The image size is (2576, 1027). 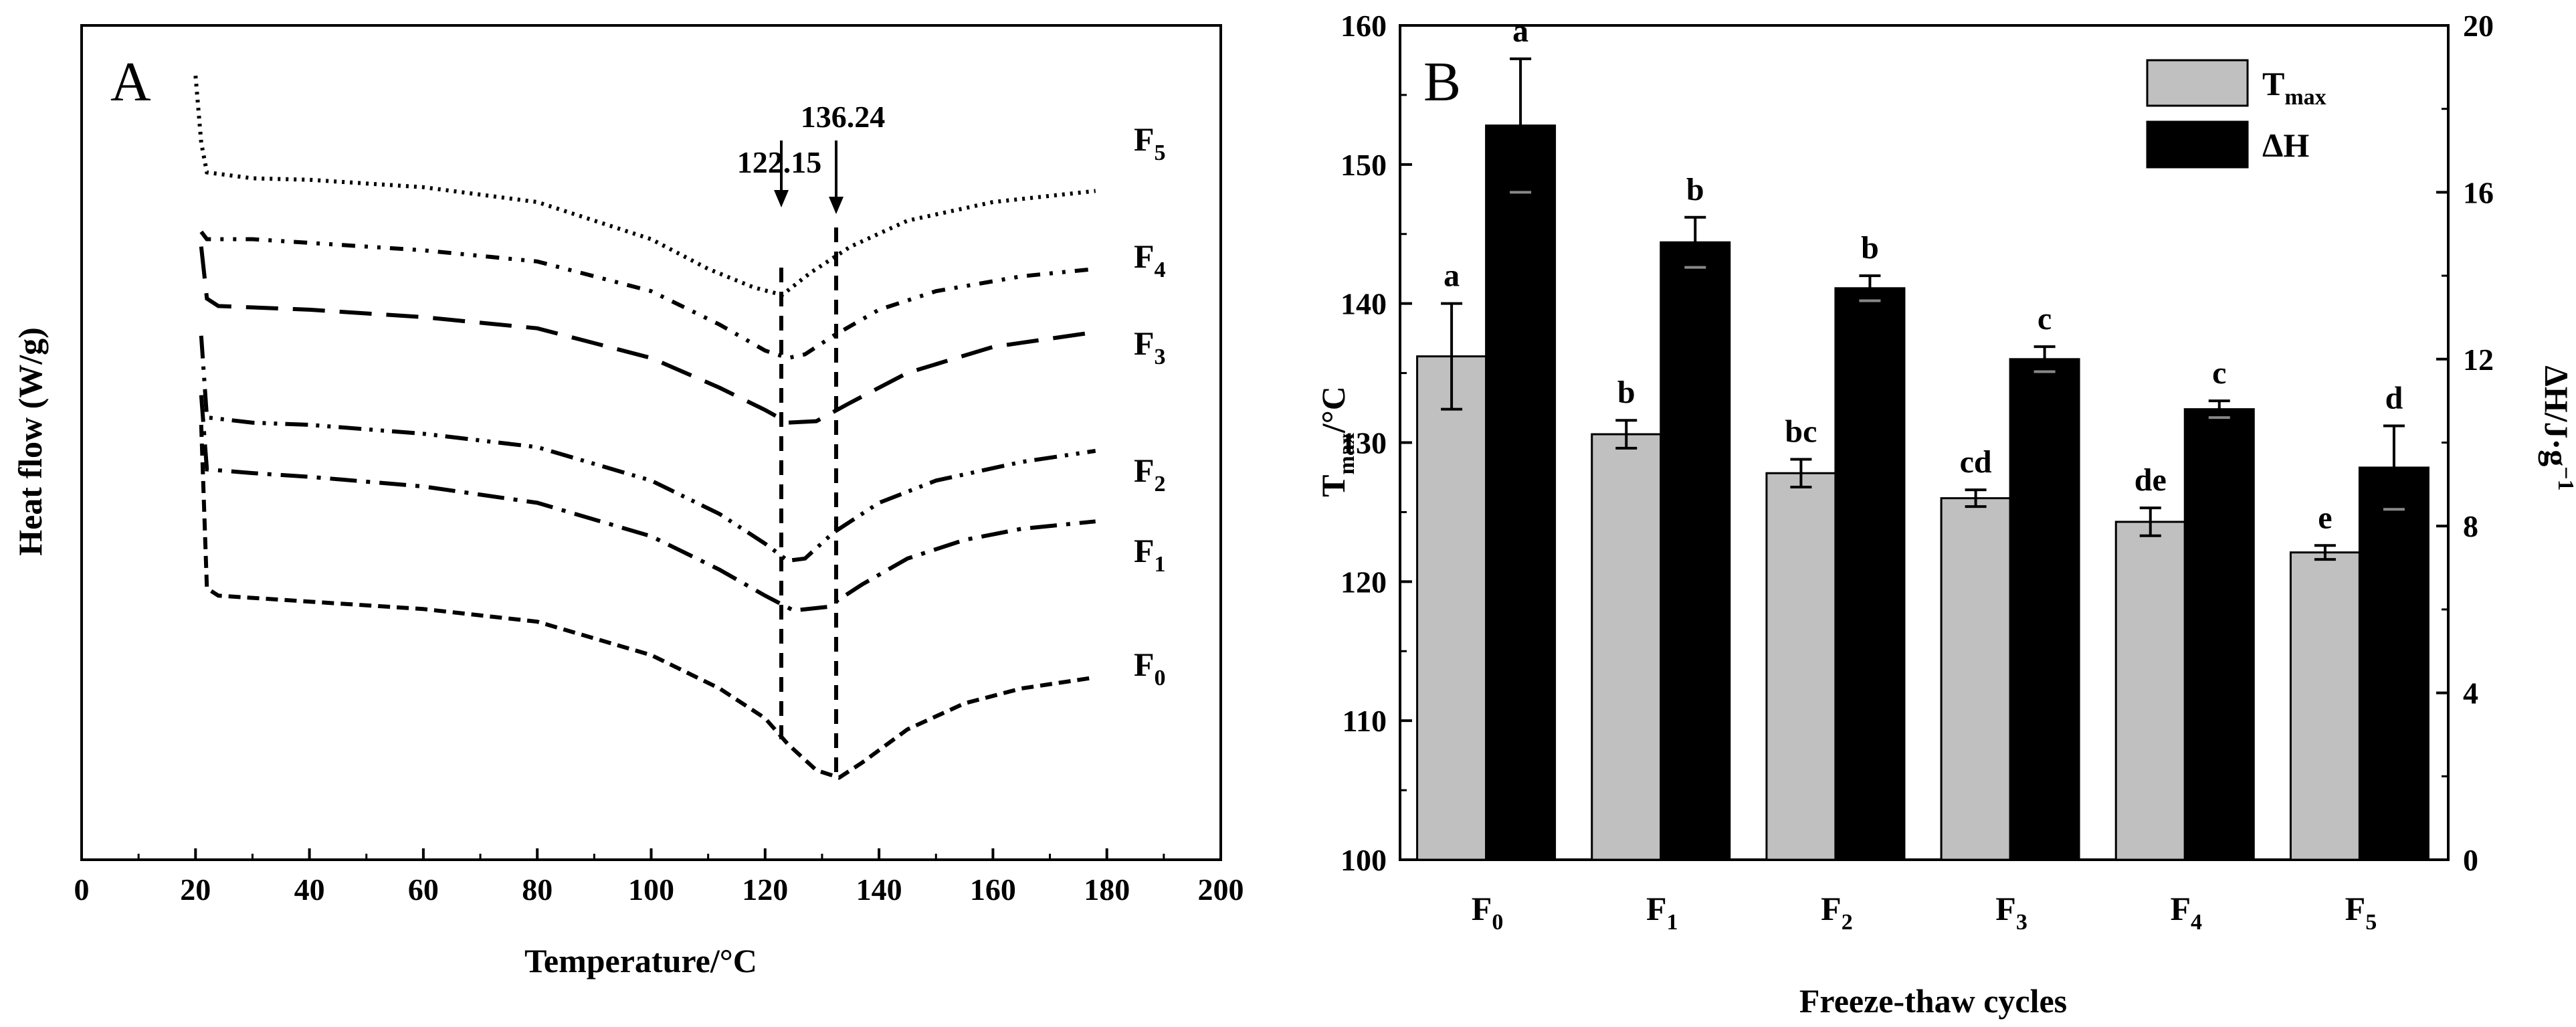 I want to click on curve-f4, so click(x=647, y=295).